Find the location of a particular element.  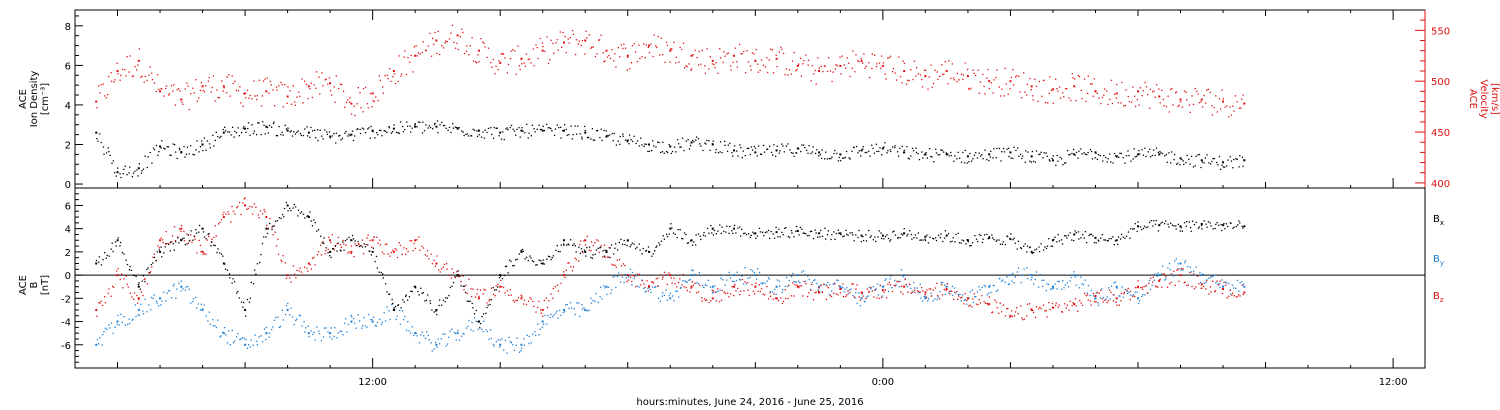

bz-point is located at coordinates (160, 240).